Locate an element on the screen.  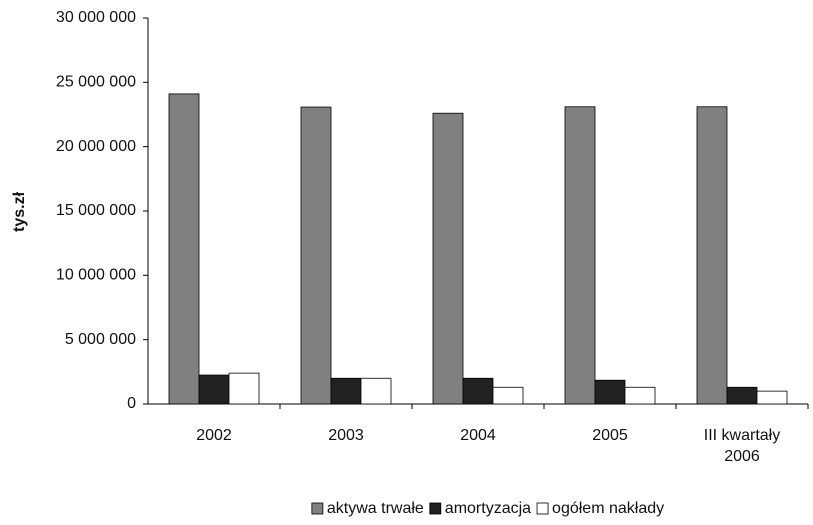
x-tick-label: 2004 is located at coordinates (478, 435).